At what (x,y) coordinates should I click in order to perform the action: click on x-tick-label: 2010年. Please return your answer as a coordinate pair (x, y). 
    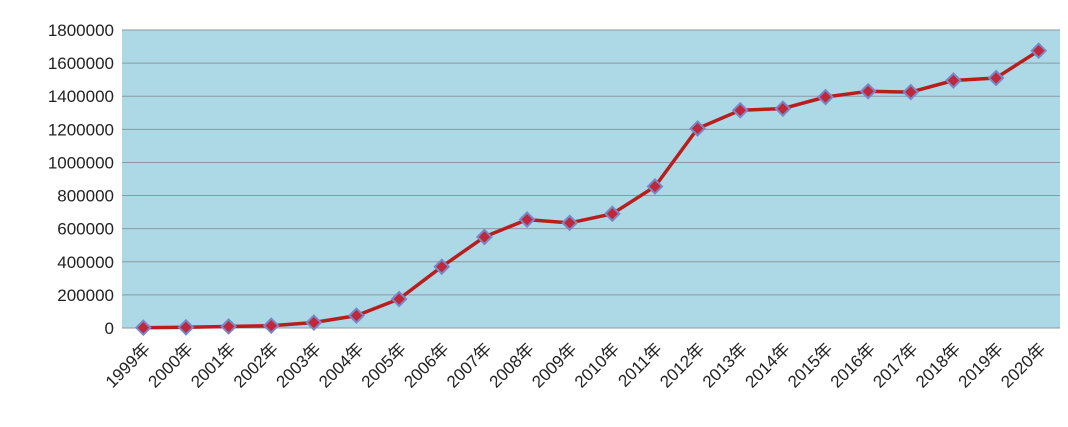
    Looking at the image, I should click on (597, 365).